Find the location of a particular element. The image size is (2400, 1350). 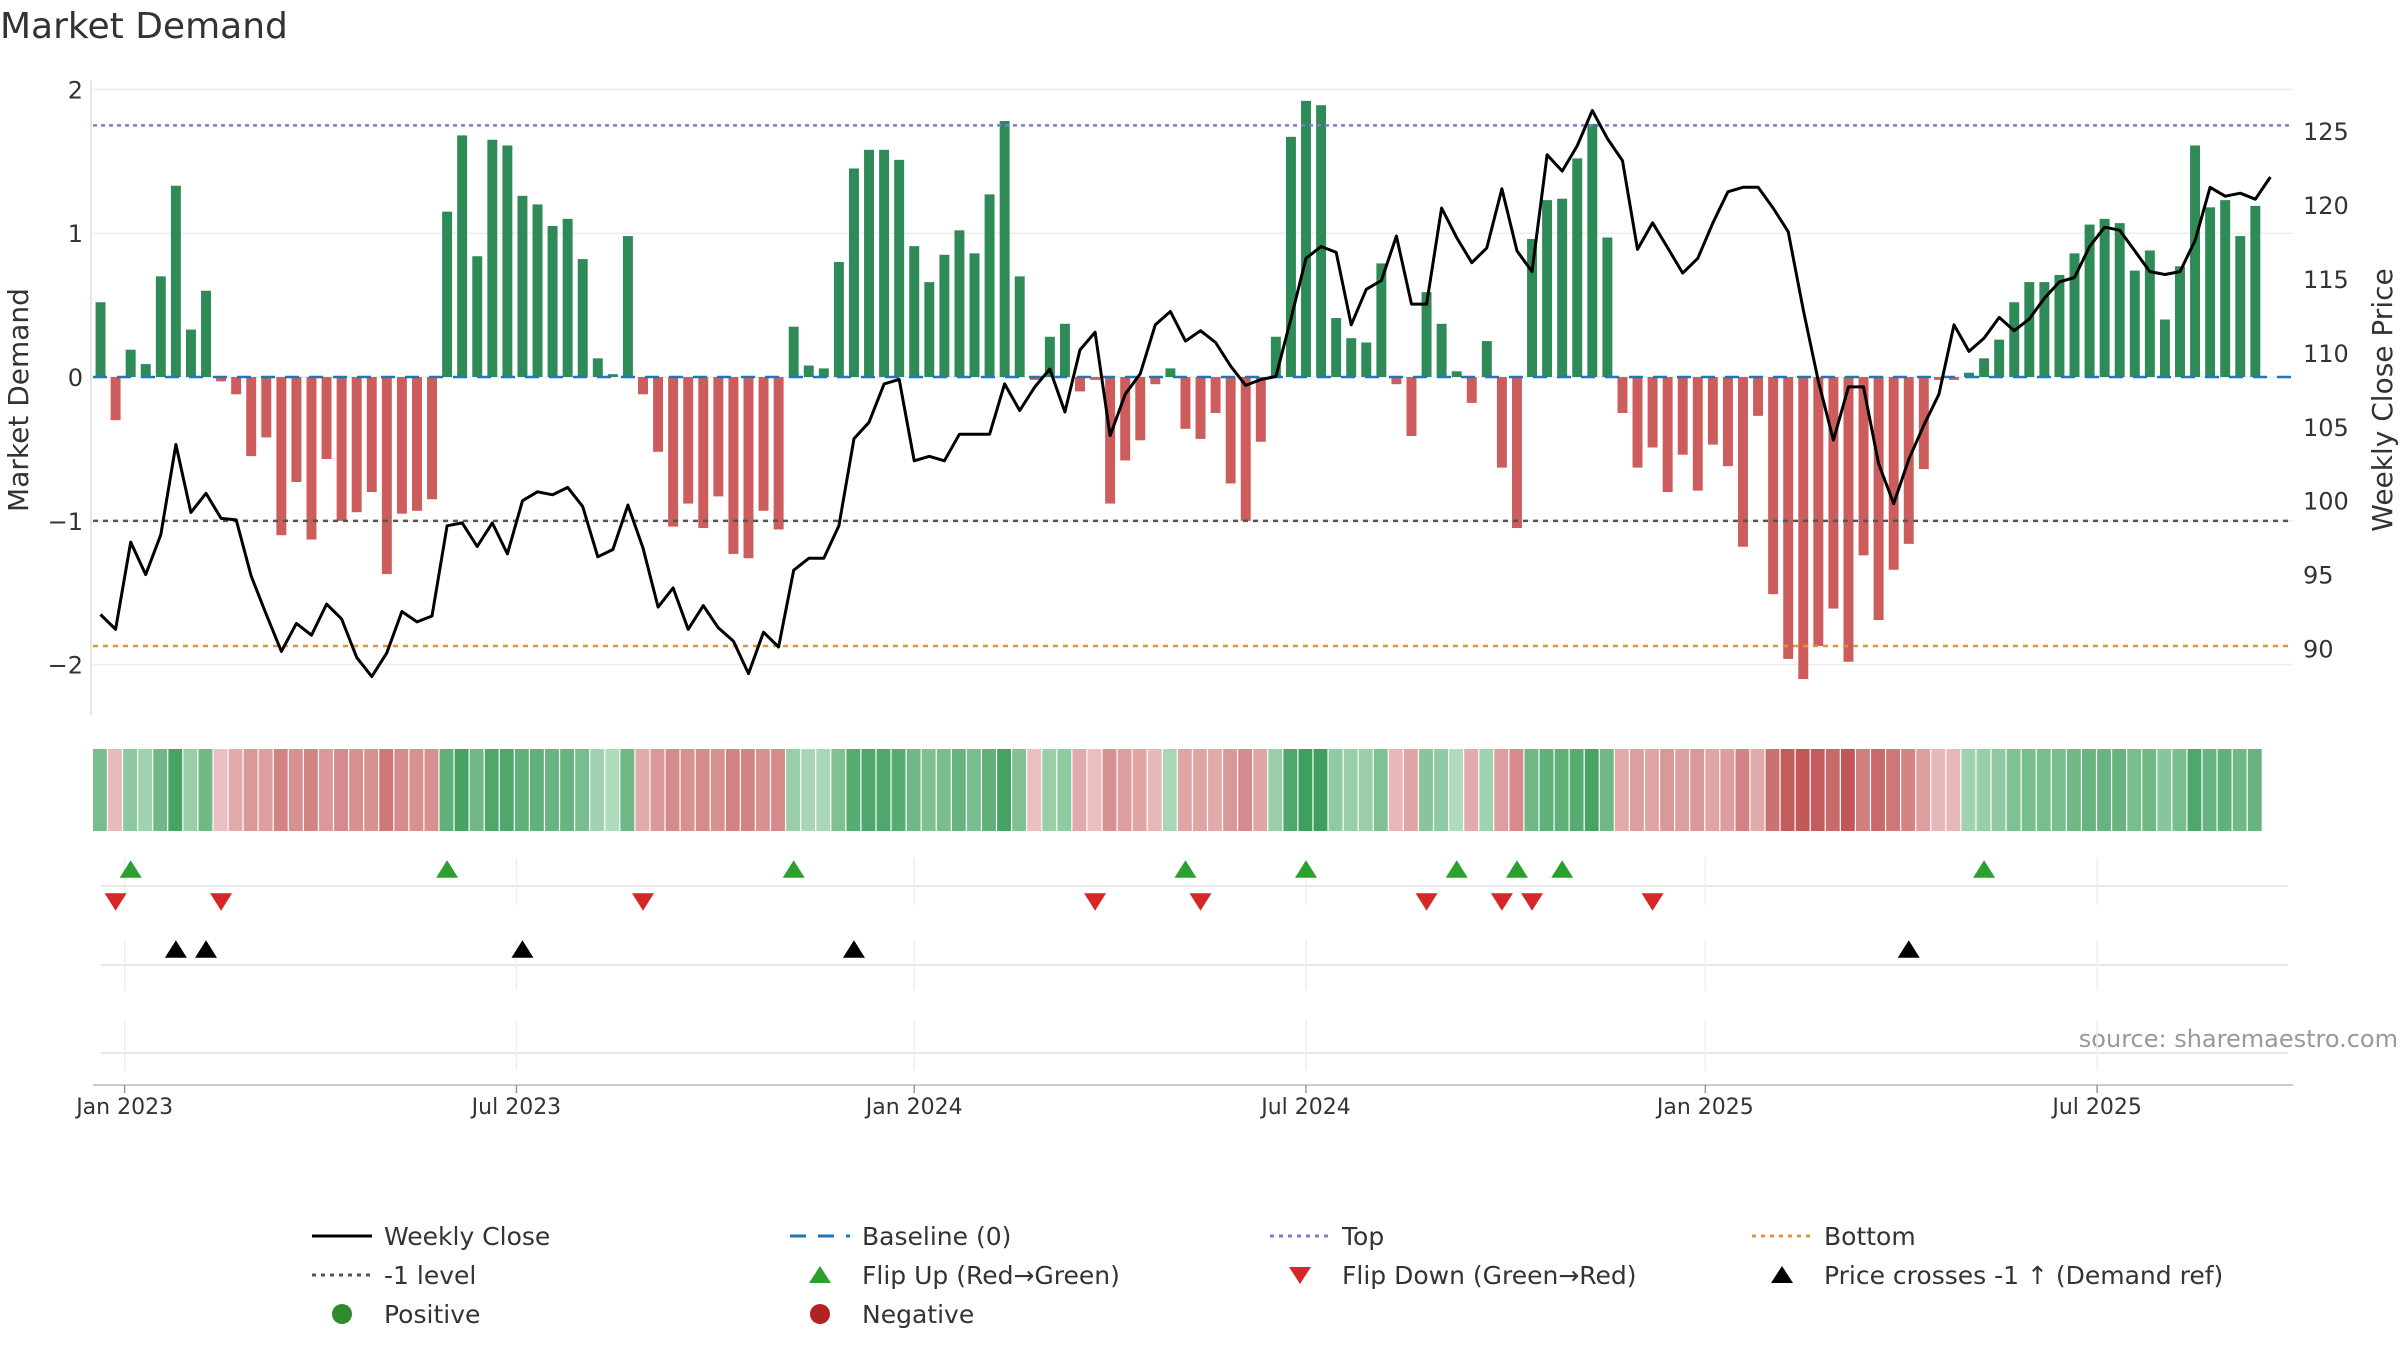

y-tick-right-label: 105 is located at coordinates (2326, 428).